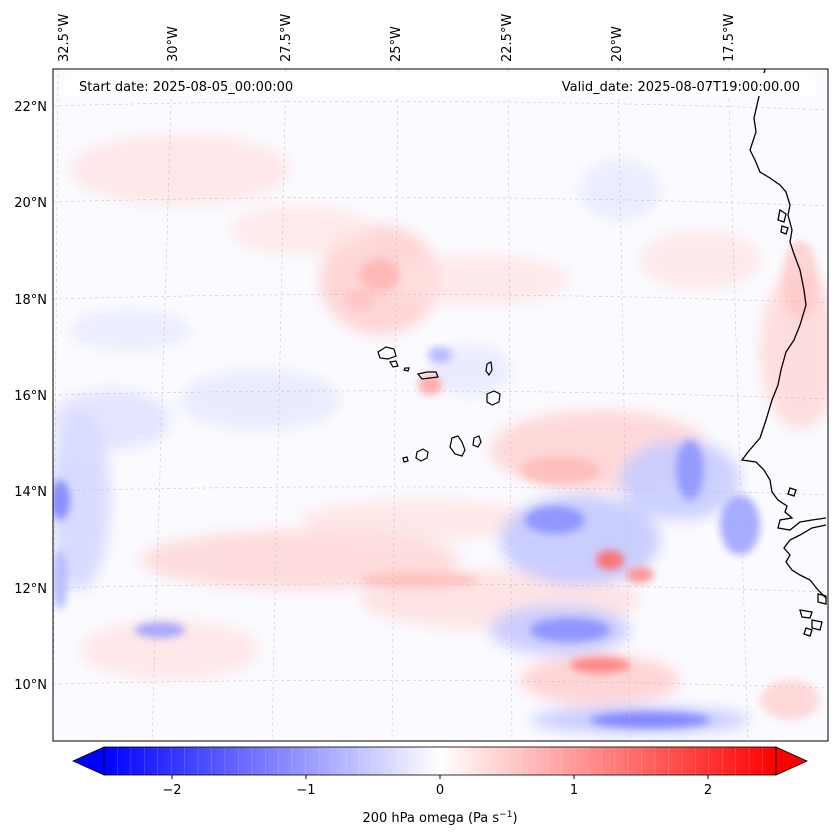 Image resolution: width=837 pixels, height=839 pixels. Describe the element at coordinates (574, 790) in the screenshot. I see `colorbar-tick-label: 1` at that location.